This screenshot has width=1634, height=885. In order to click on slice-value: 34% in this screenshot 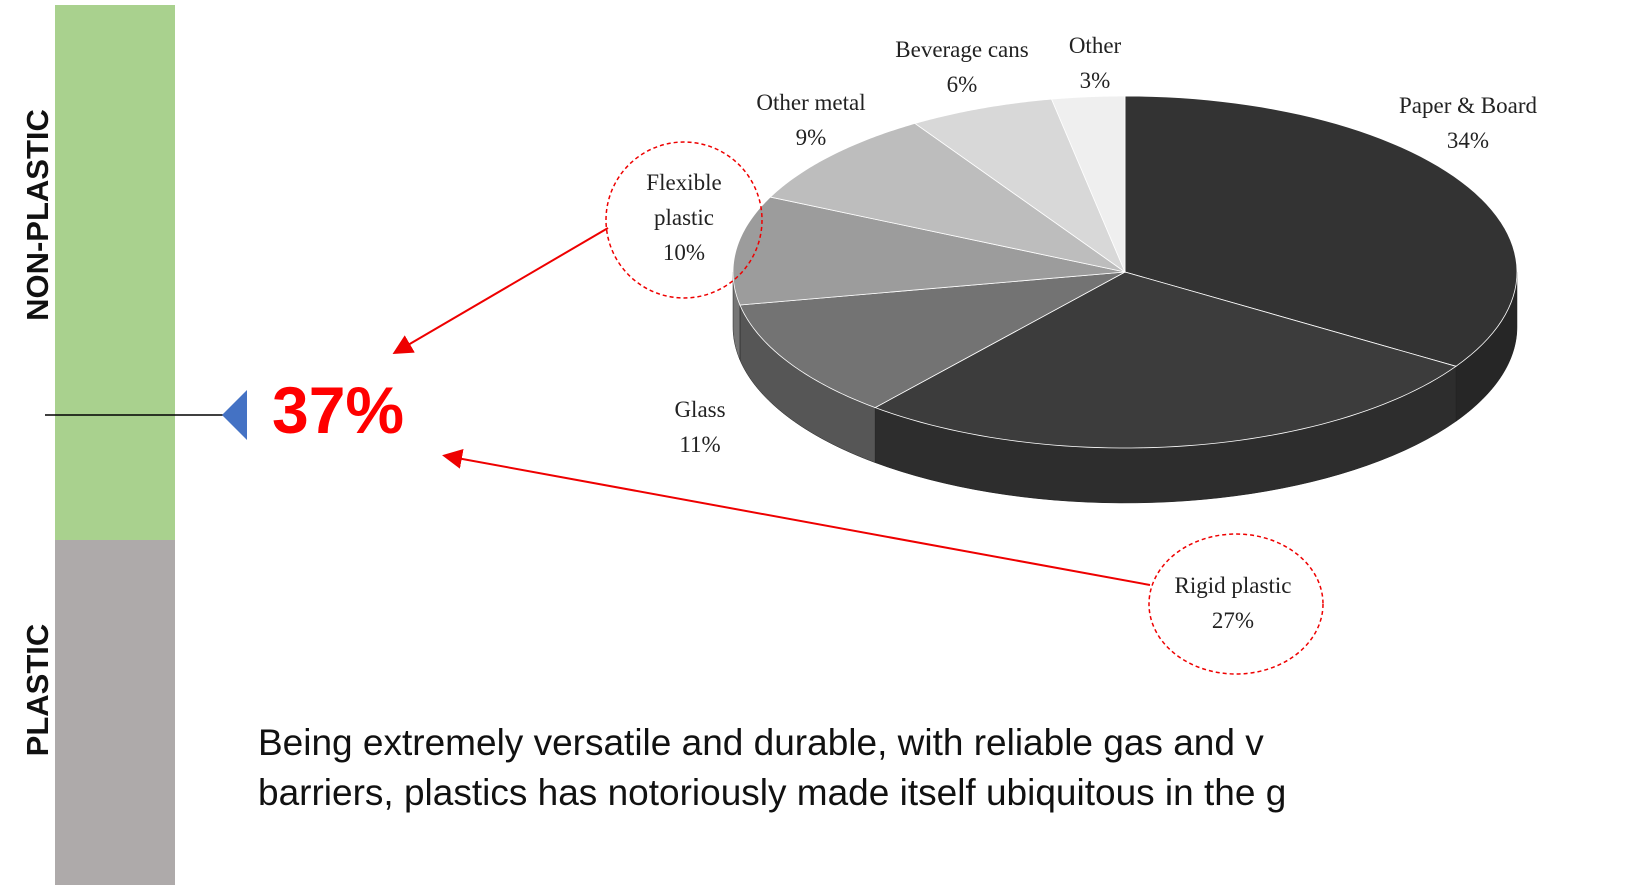, I will do `click(1468, 140)`.